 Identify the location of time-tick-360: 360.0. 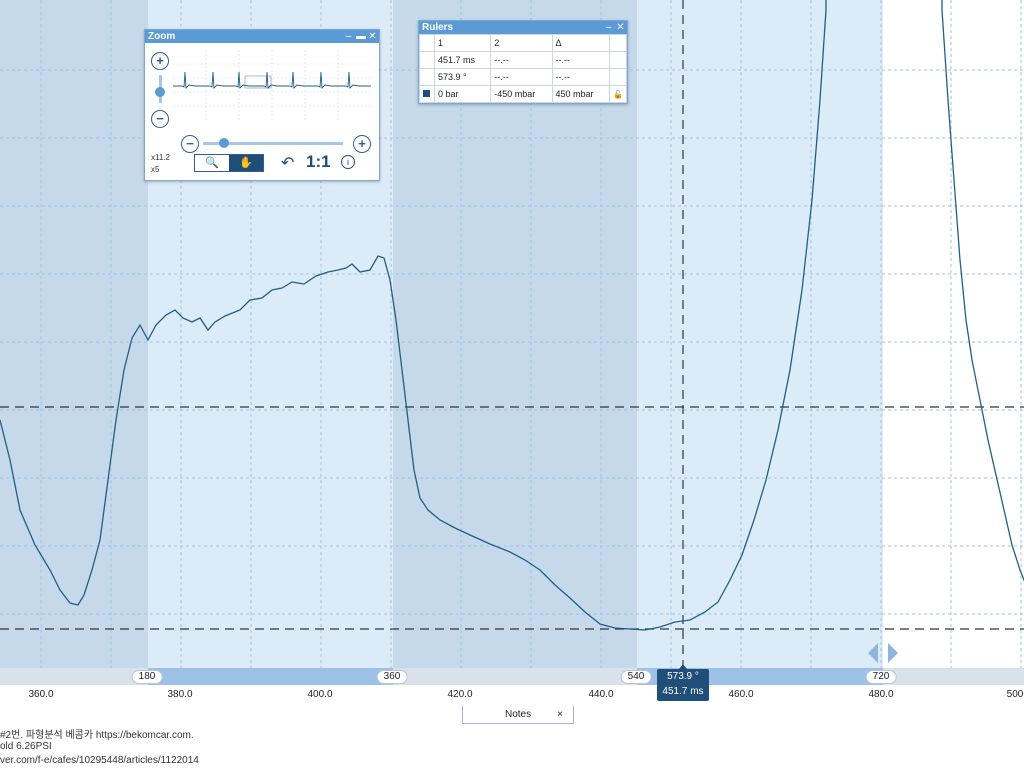
(41, 694).